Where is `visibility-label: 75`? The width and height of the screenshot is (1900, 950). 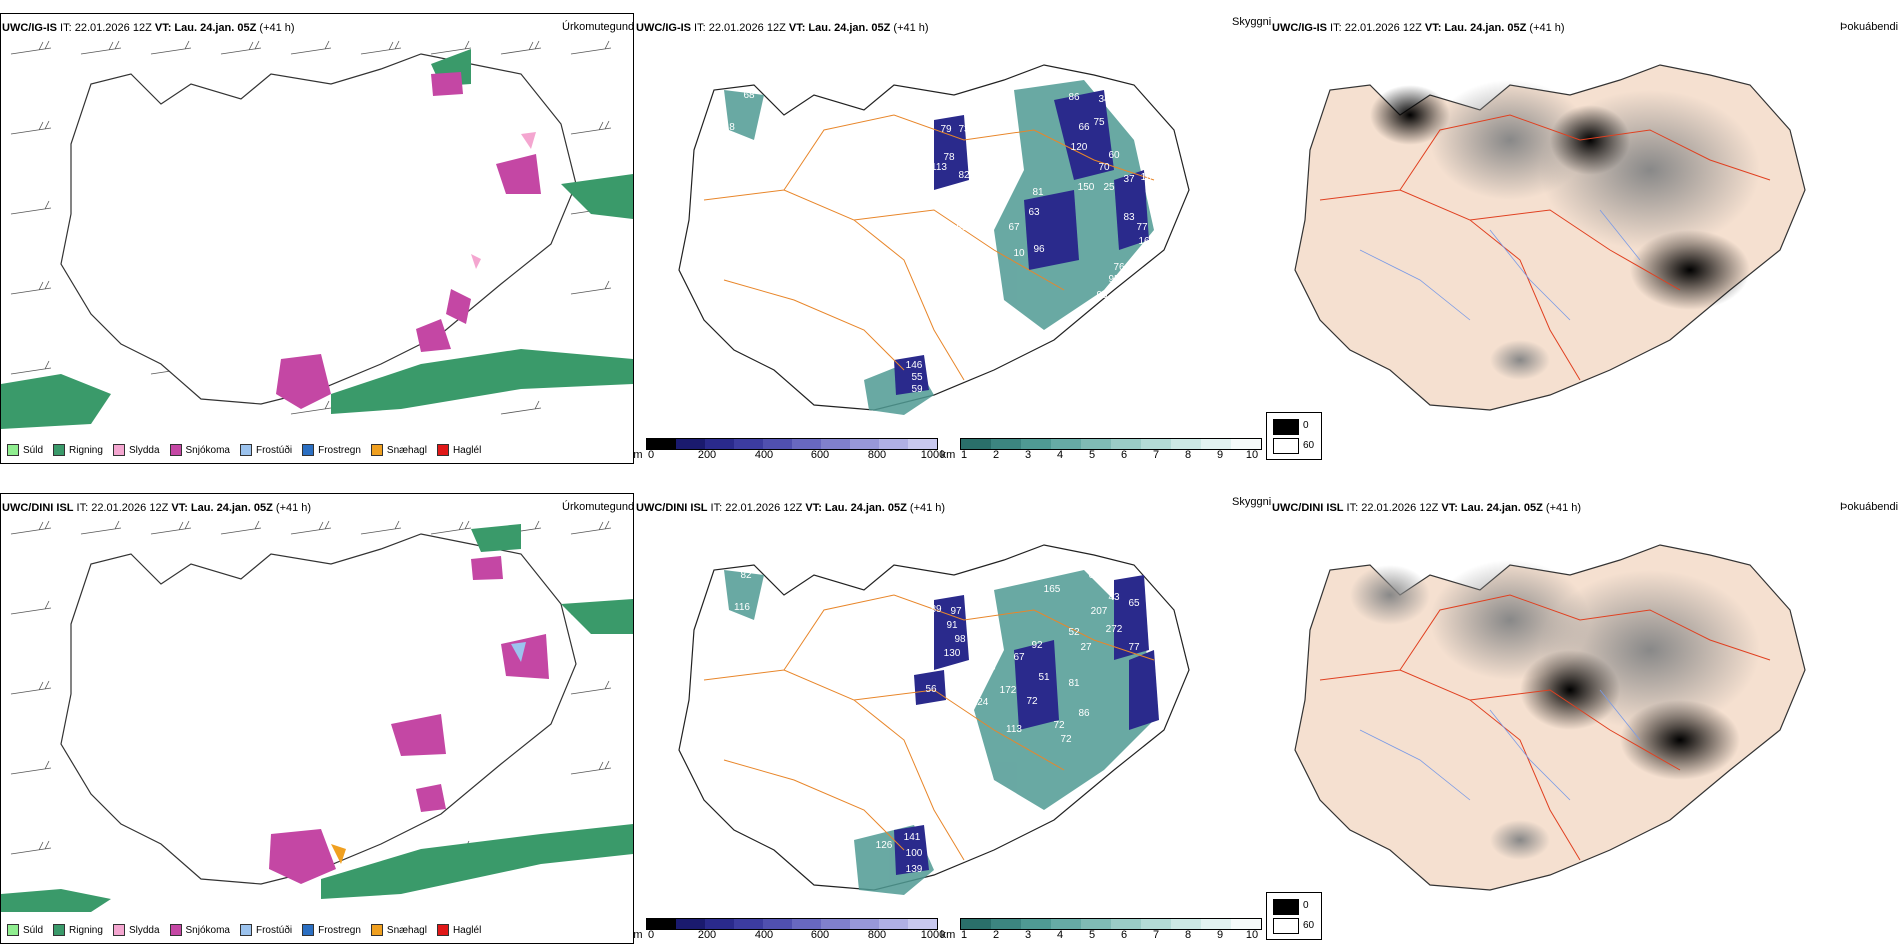 visibility-label: 75 is located at coordinates (1099, 122).